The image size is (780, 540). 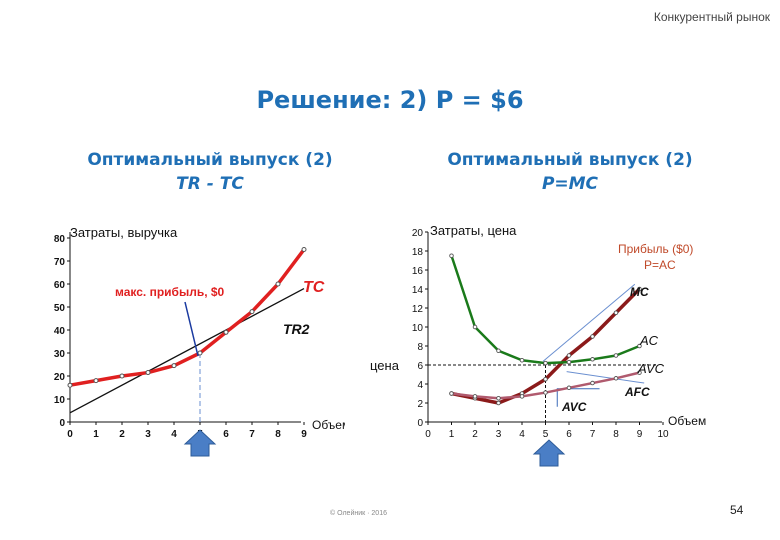 I want to click on left-x-tick-label: 3, so click(x=148, y=434).